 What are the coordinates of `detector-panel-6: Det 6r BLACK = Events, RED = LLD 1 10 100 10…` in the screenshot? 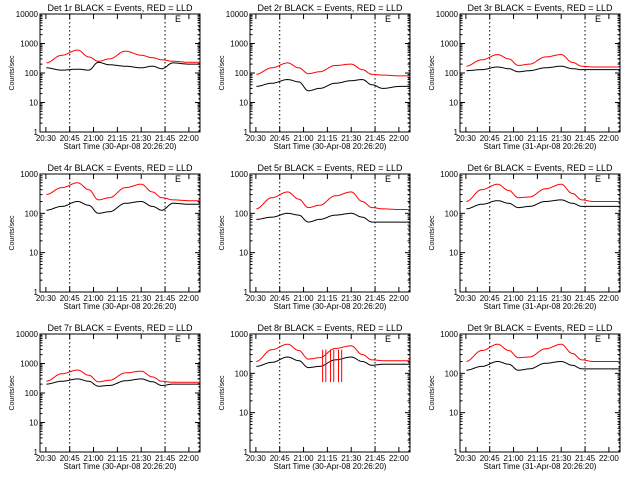 It's located at (525, 237).